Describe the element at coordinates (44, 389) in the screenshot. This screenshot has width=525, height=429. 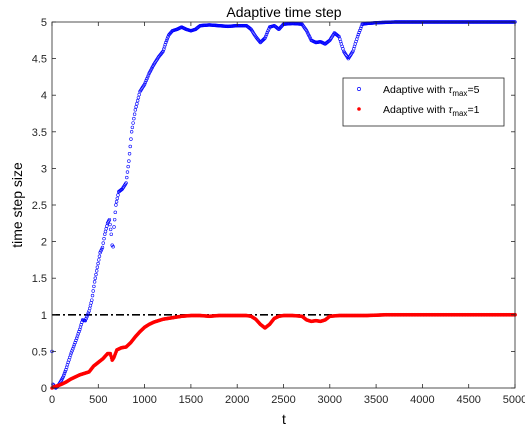
I see `y-tick-label: 0` at that location.